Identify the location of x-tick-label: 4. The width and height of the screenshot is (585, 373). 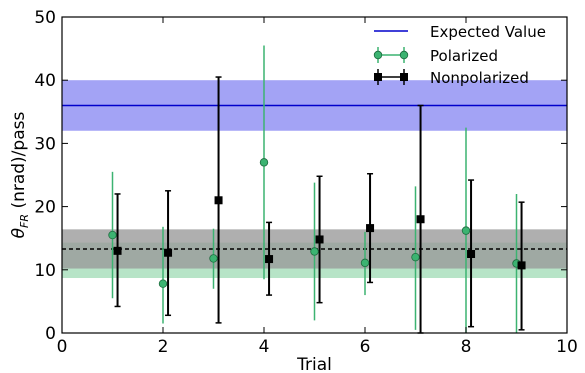
(264, 347).